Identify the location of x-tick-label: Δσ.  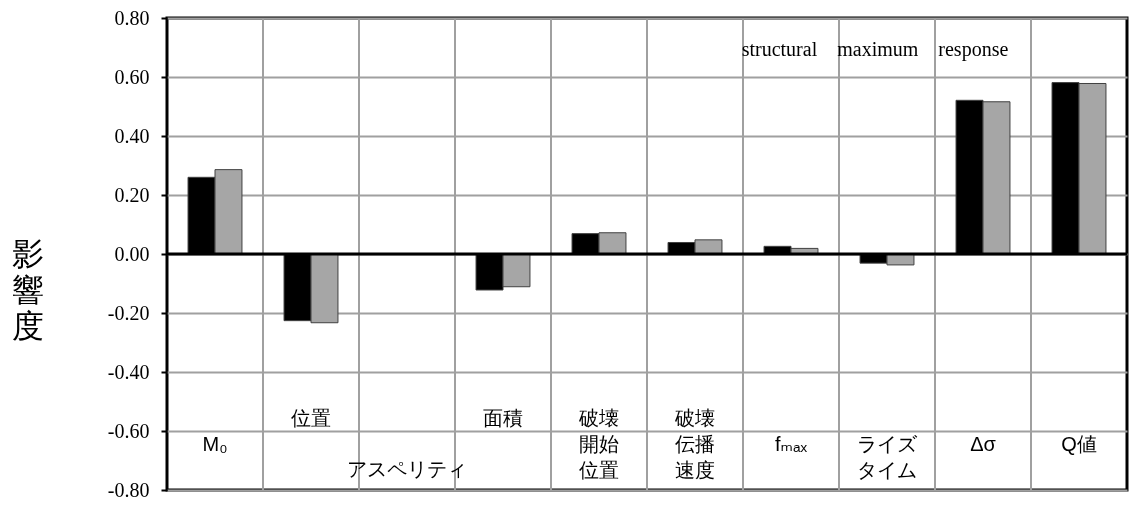
(983, 443).